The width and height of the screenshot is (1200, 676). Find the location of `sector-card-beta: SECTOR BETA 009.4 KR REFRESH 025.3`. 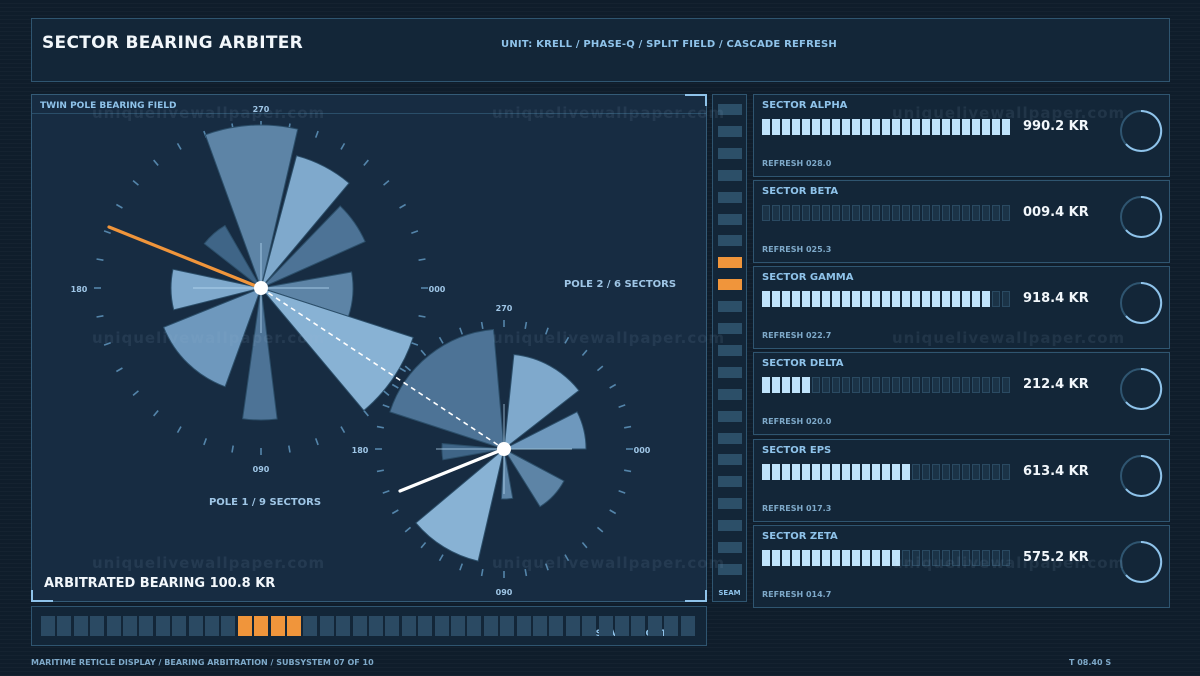

sector-card-beta: SECTOR BETA 009.4 KR REFRESH 025.3 is located at coordinates (961, 221).